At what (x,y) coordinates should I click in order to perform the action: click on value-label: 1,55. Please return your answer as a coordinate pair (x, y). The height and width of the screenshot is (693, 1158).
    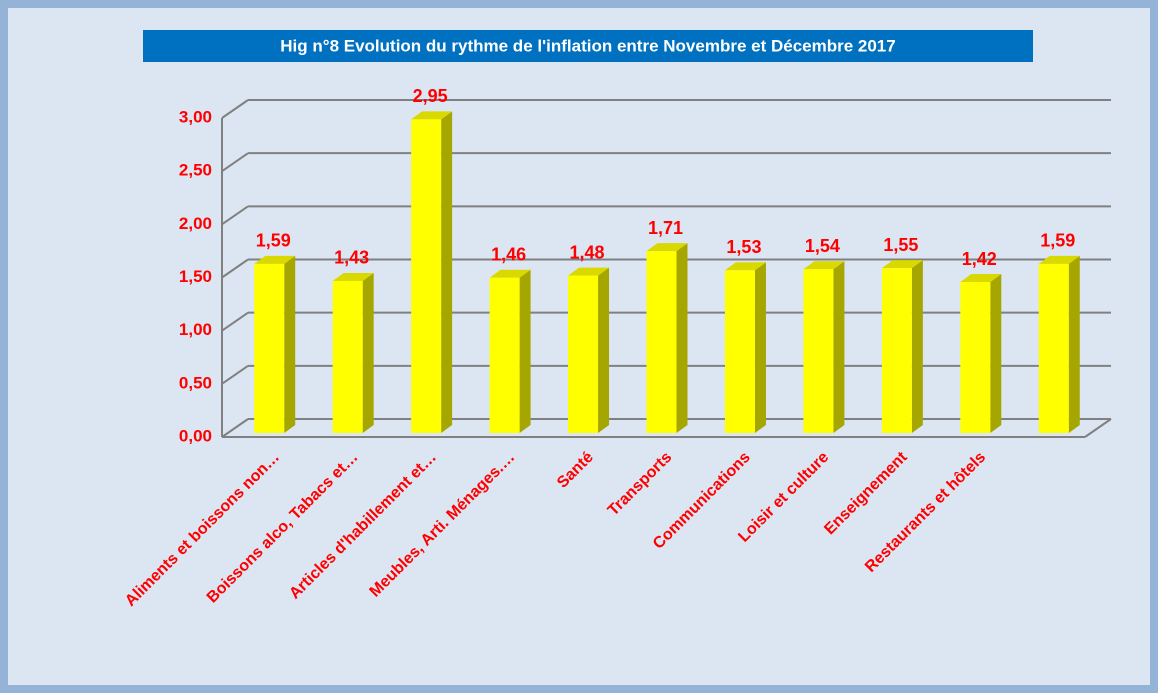
    Looking at the image, I should click on (900, 245).